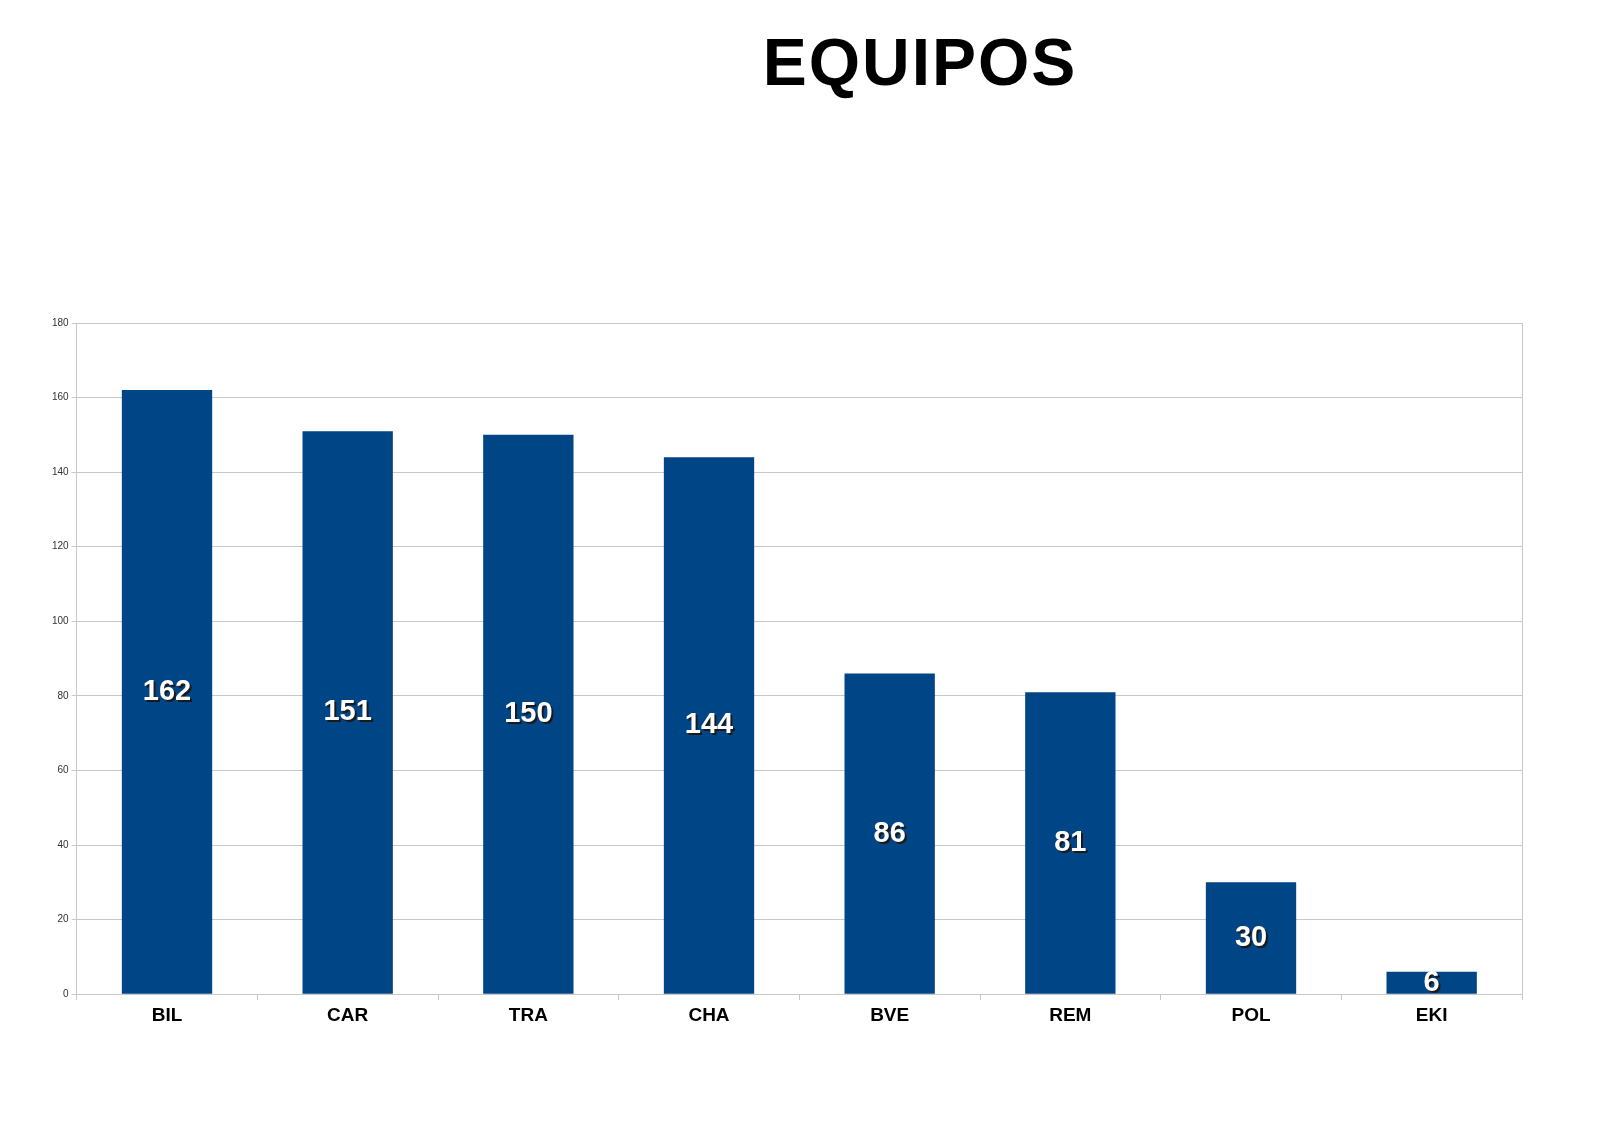 This screenshot has height=1131, width=1600. What do you see at coordinates (63, 695) in the screenshot?
I see `y-tick-label: 80` at bounding box center [63, 695].